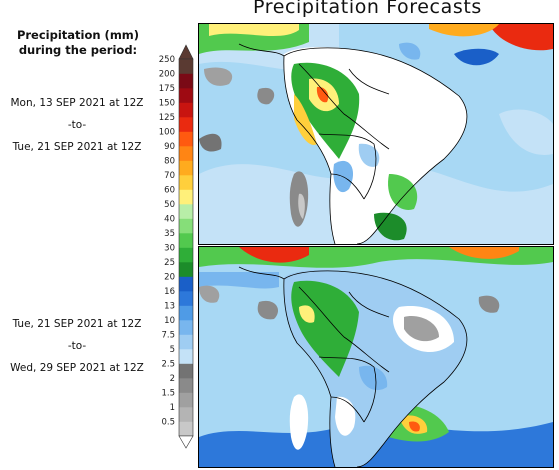 Image resolution: width=559 pixels, height=470 pixels. I want to click on colorbar-tick-label: 1, so click(172, 408).